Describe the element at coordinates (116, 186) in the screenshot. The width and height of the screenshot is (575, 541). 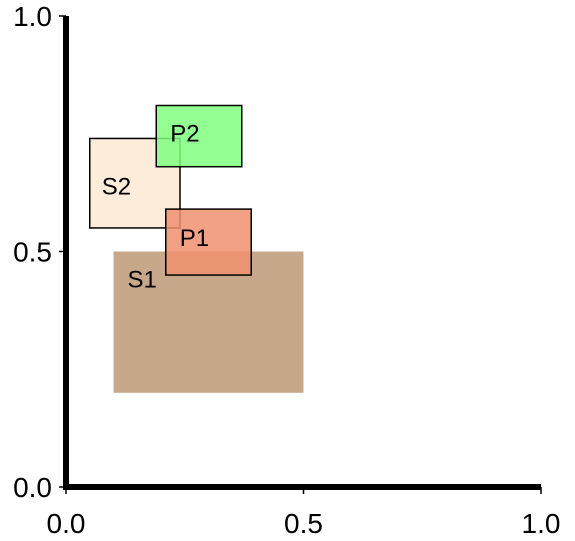
I see `box-label-s2: S2` at that location.